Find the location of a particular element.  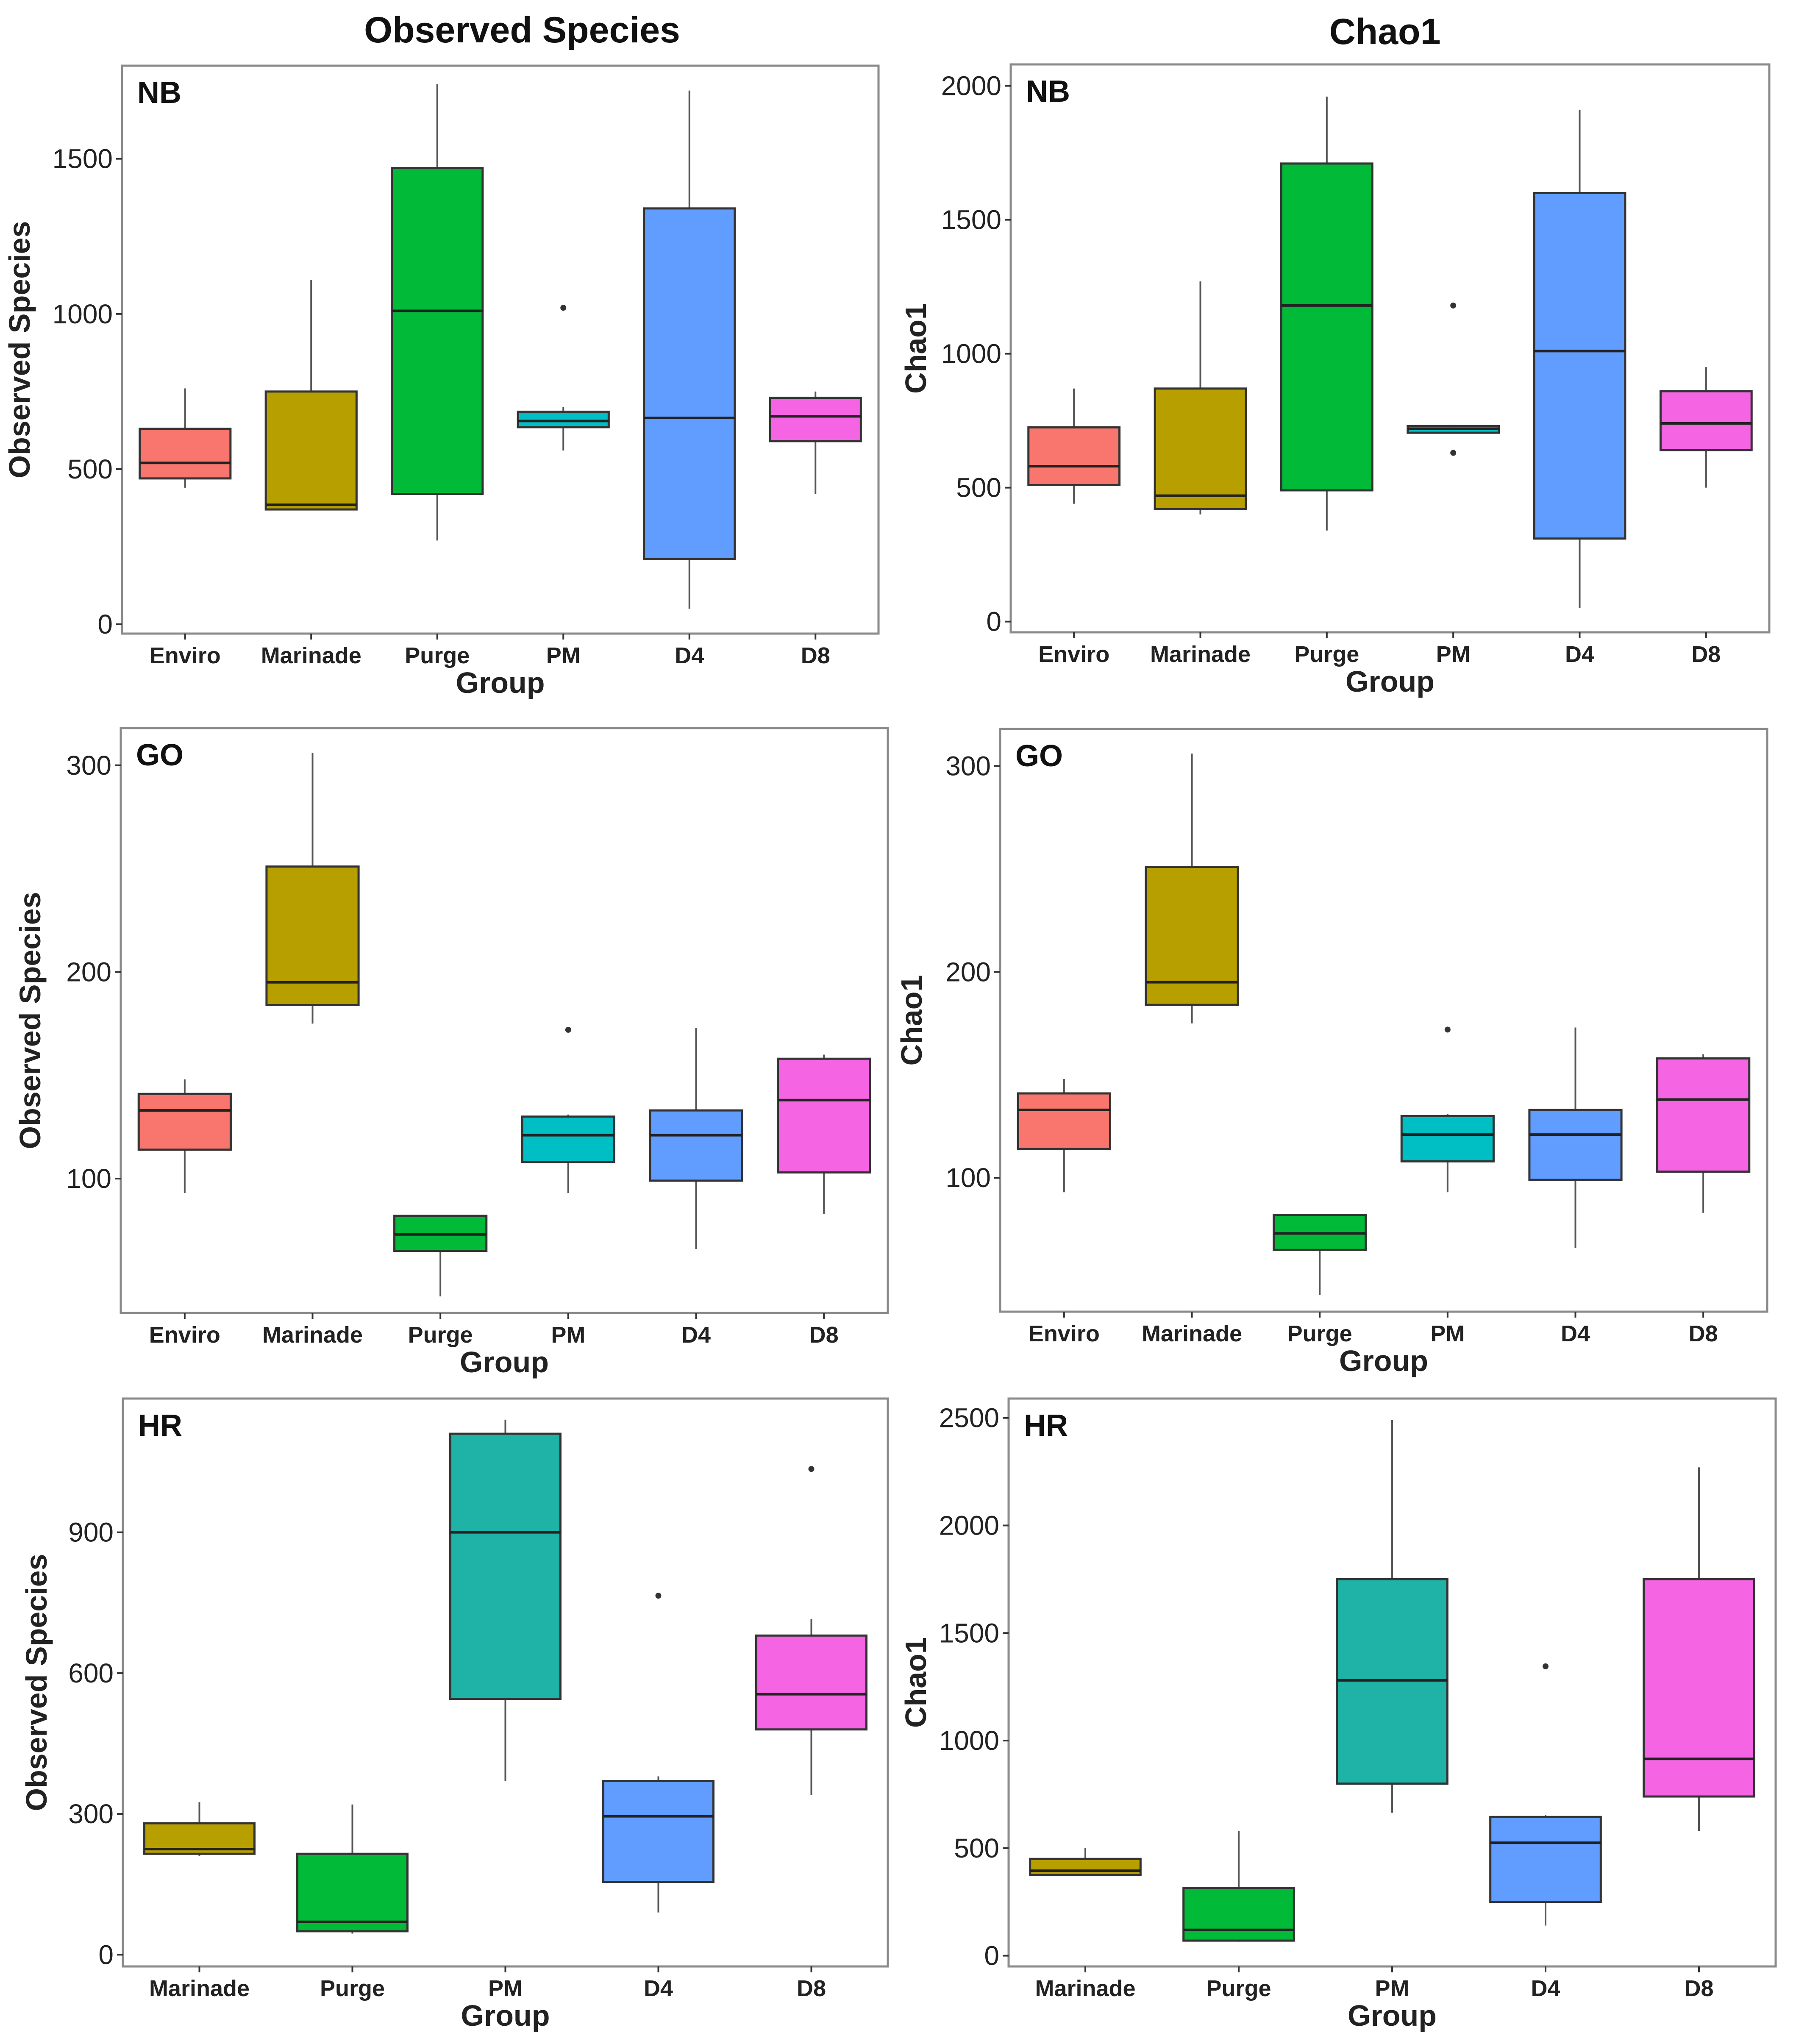

y-tick-label: 1500 is located at coordinates (969, 1633).